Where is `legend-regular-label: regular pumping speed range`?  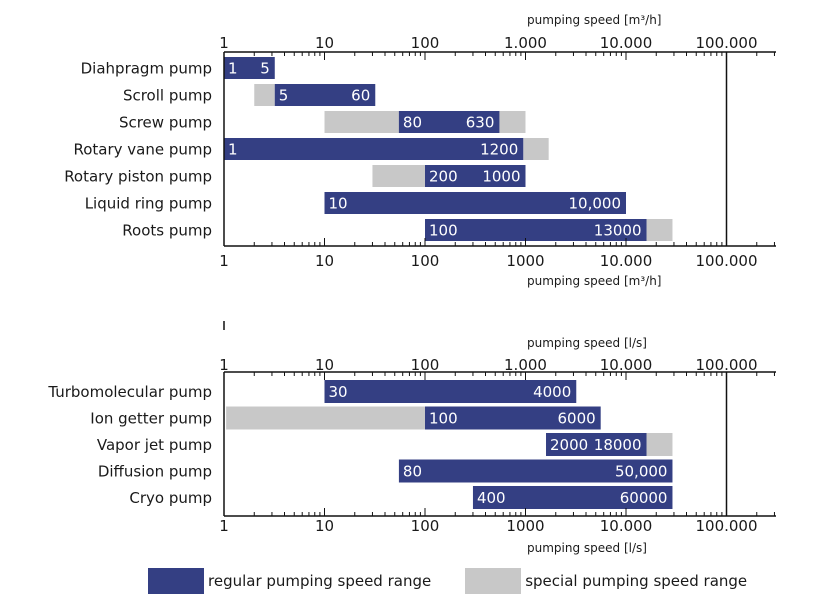
legend-regular-label: regular pumping speed range is located at coordinates (320, 581).